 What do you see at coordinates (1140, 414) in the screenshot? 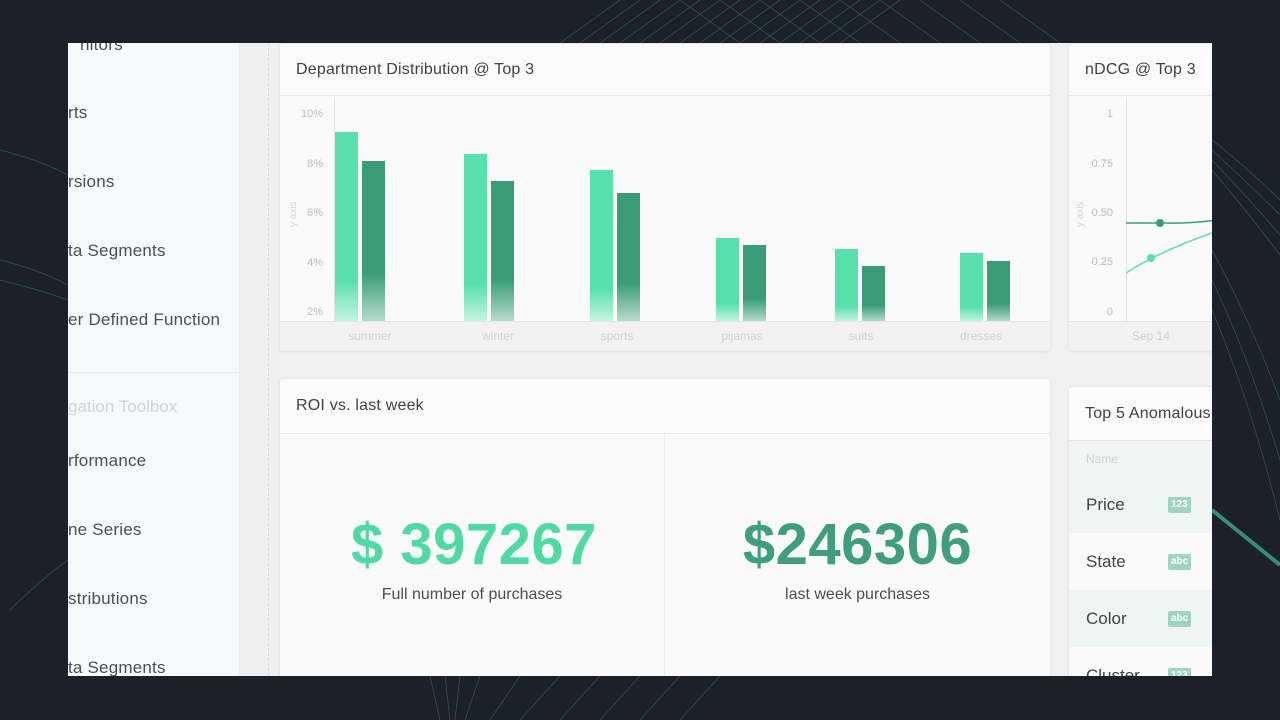
I see `card-title: Top 5 Anomalous` at bounding box center [1140, 414].